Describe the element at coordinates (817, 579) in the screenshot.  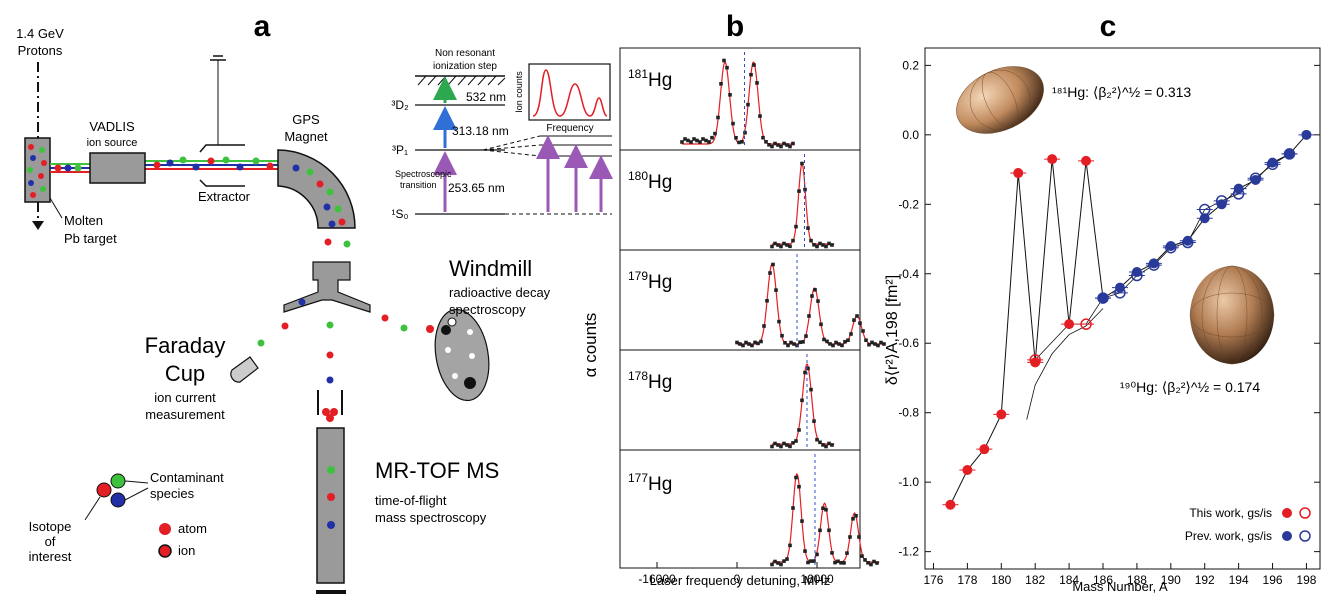
I see `b-xtick-3: 16000` at that location.